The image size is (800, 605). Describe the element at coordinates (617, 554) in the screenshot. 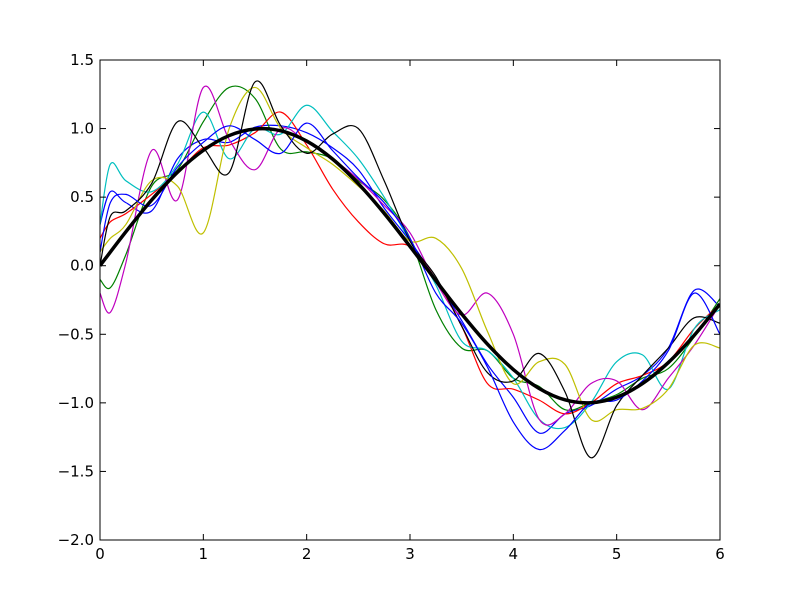

I see `x-tick-label: 5` at that location.